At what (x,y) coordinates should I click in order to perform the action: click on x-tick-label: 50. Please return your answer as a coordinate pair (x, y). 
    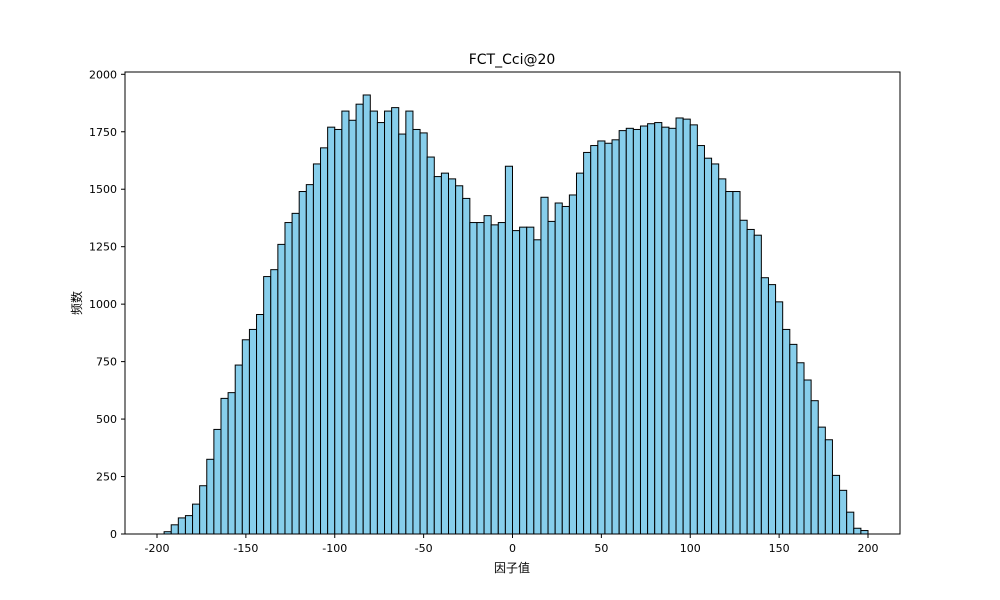
    Looking at the image, I should click on (601, 548).